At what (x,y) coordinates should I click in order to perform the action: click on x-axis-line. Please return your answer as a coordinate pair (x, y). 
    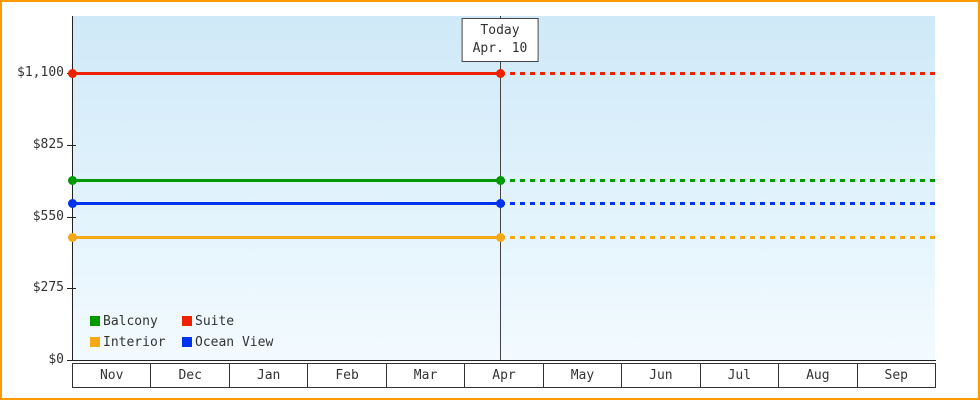
    Looking at the image, I should click on (504, 360).